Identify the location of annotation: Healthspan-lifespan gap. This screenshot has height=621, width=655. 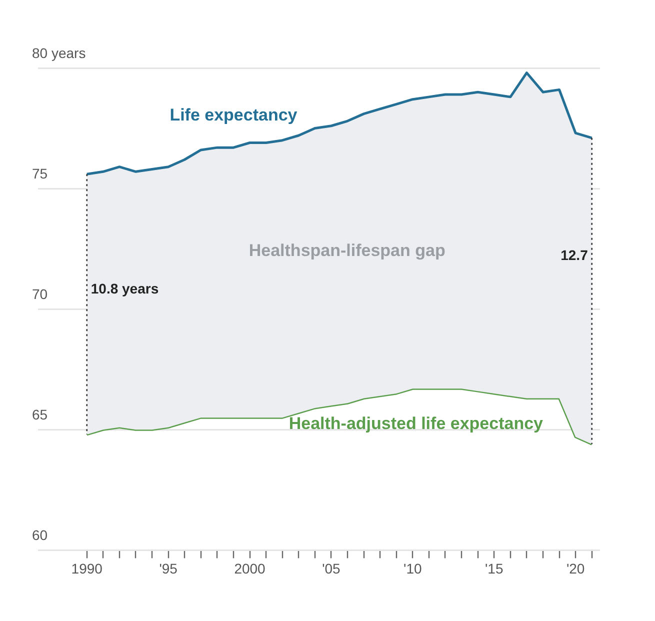
(347, 250).